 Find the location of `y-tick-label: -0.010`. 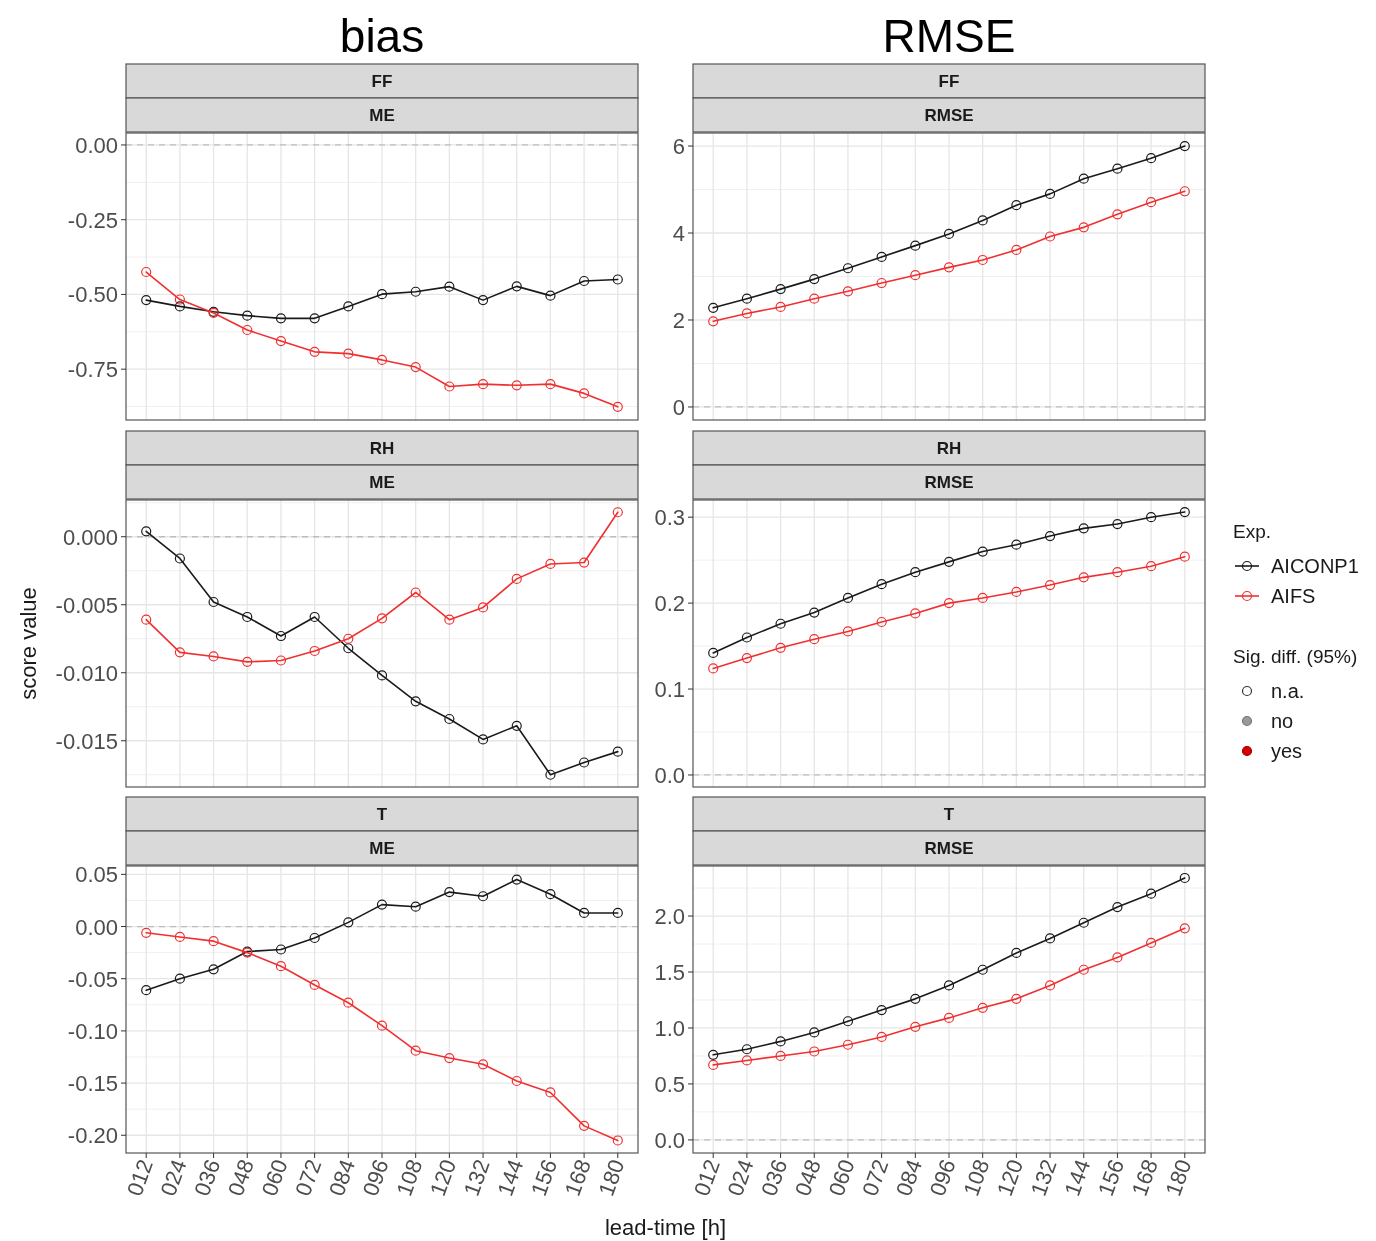

y-tick-label: -0.010 is located at coordinates (86, 673).